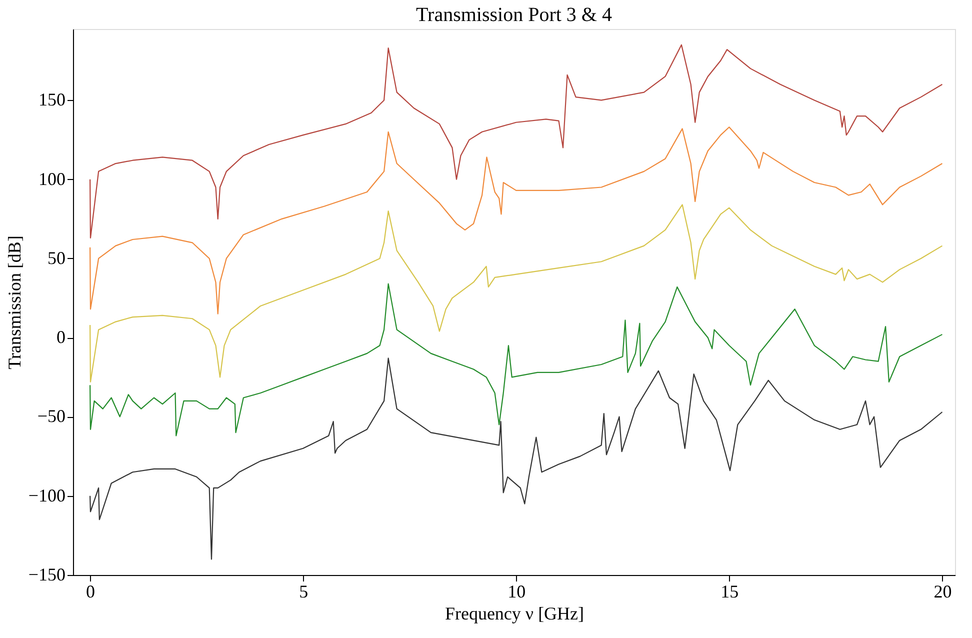 This screenshot has width=972, height=638. Describe the element at coordinates (47, 574) in the screenshot. I see `y-tick-label: −150` at that location.